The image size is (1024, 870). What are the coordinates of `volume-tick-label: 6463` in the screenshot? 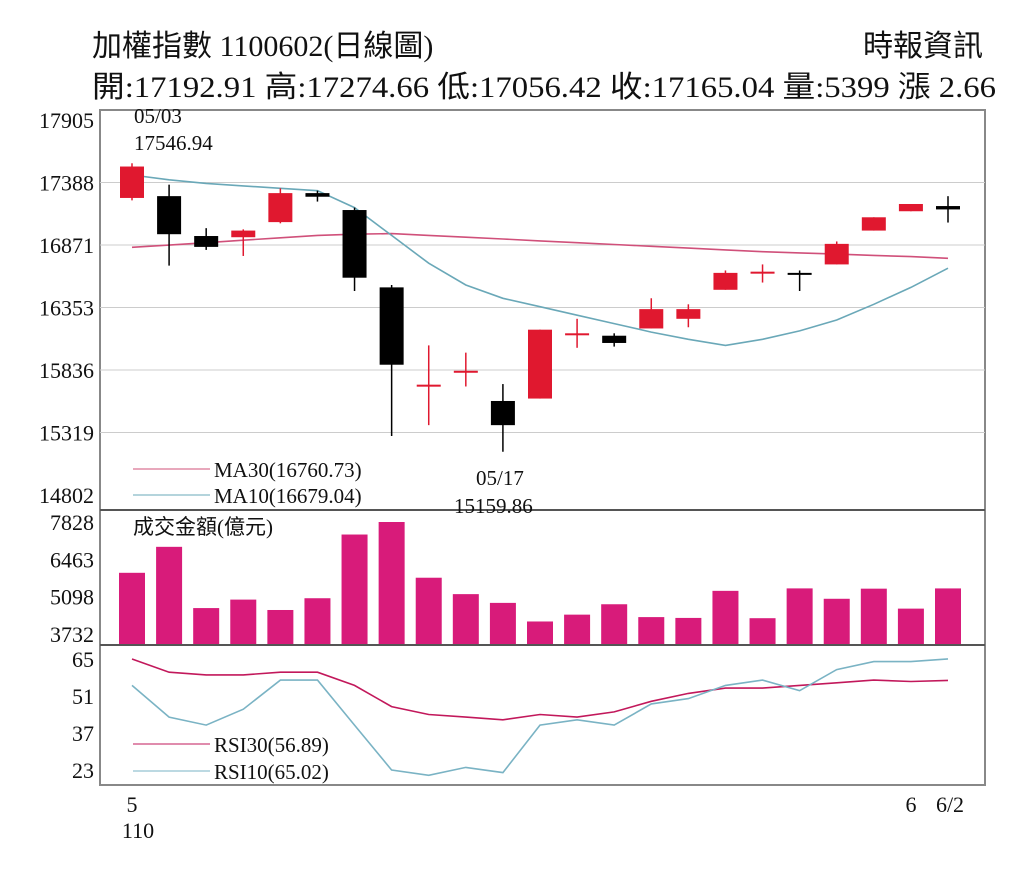 It's located at (72, 559).